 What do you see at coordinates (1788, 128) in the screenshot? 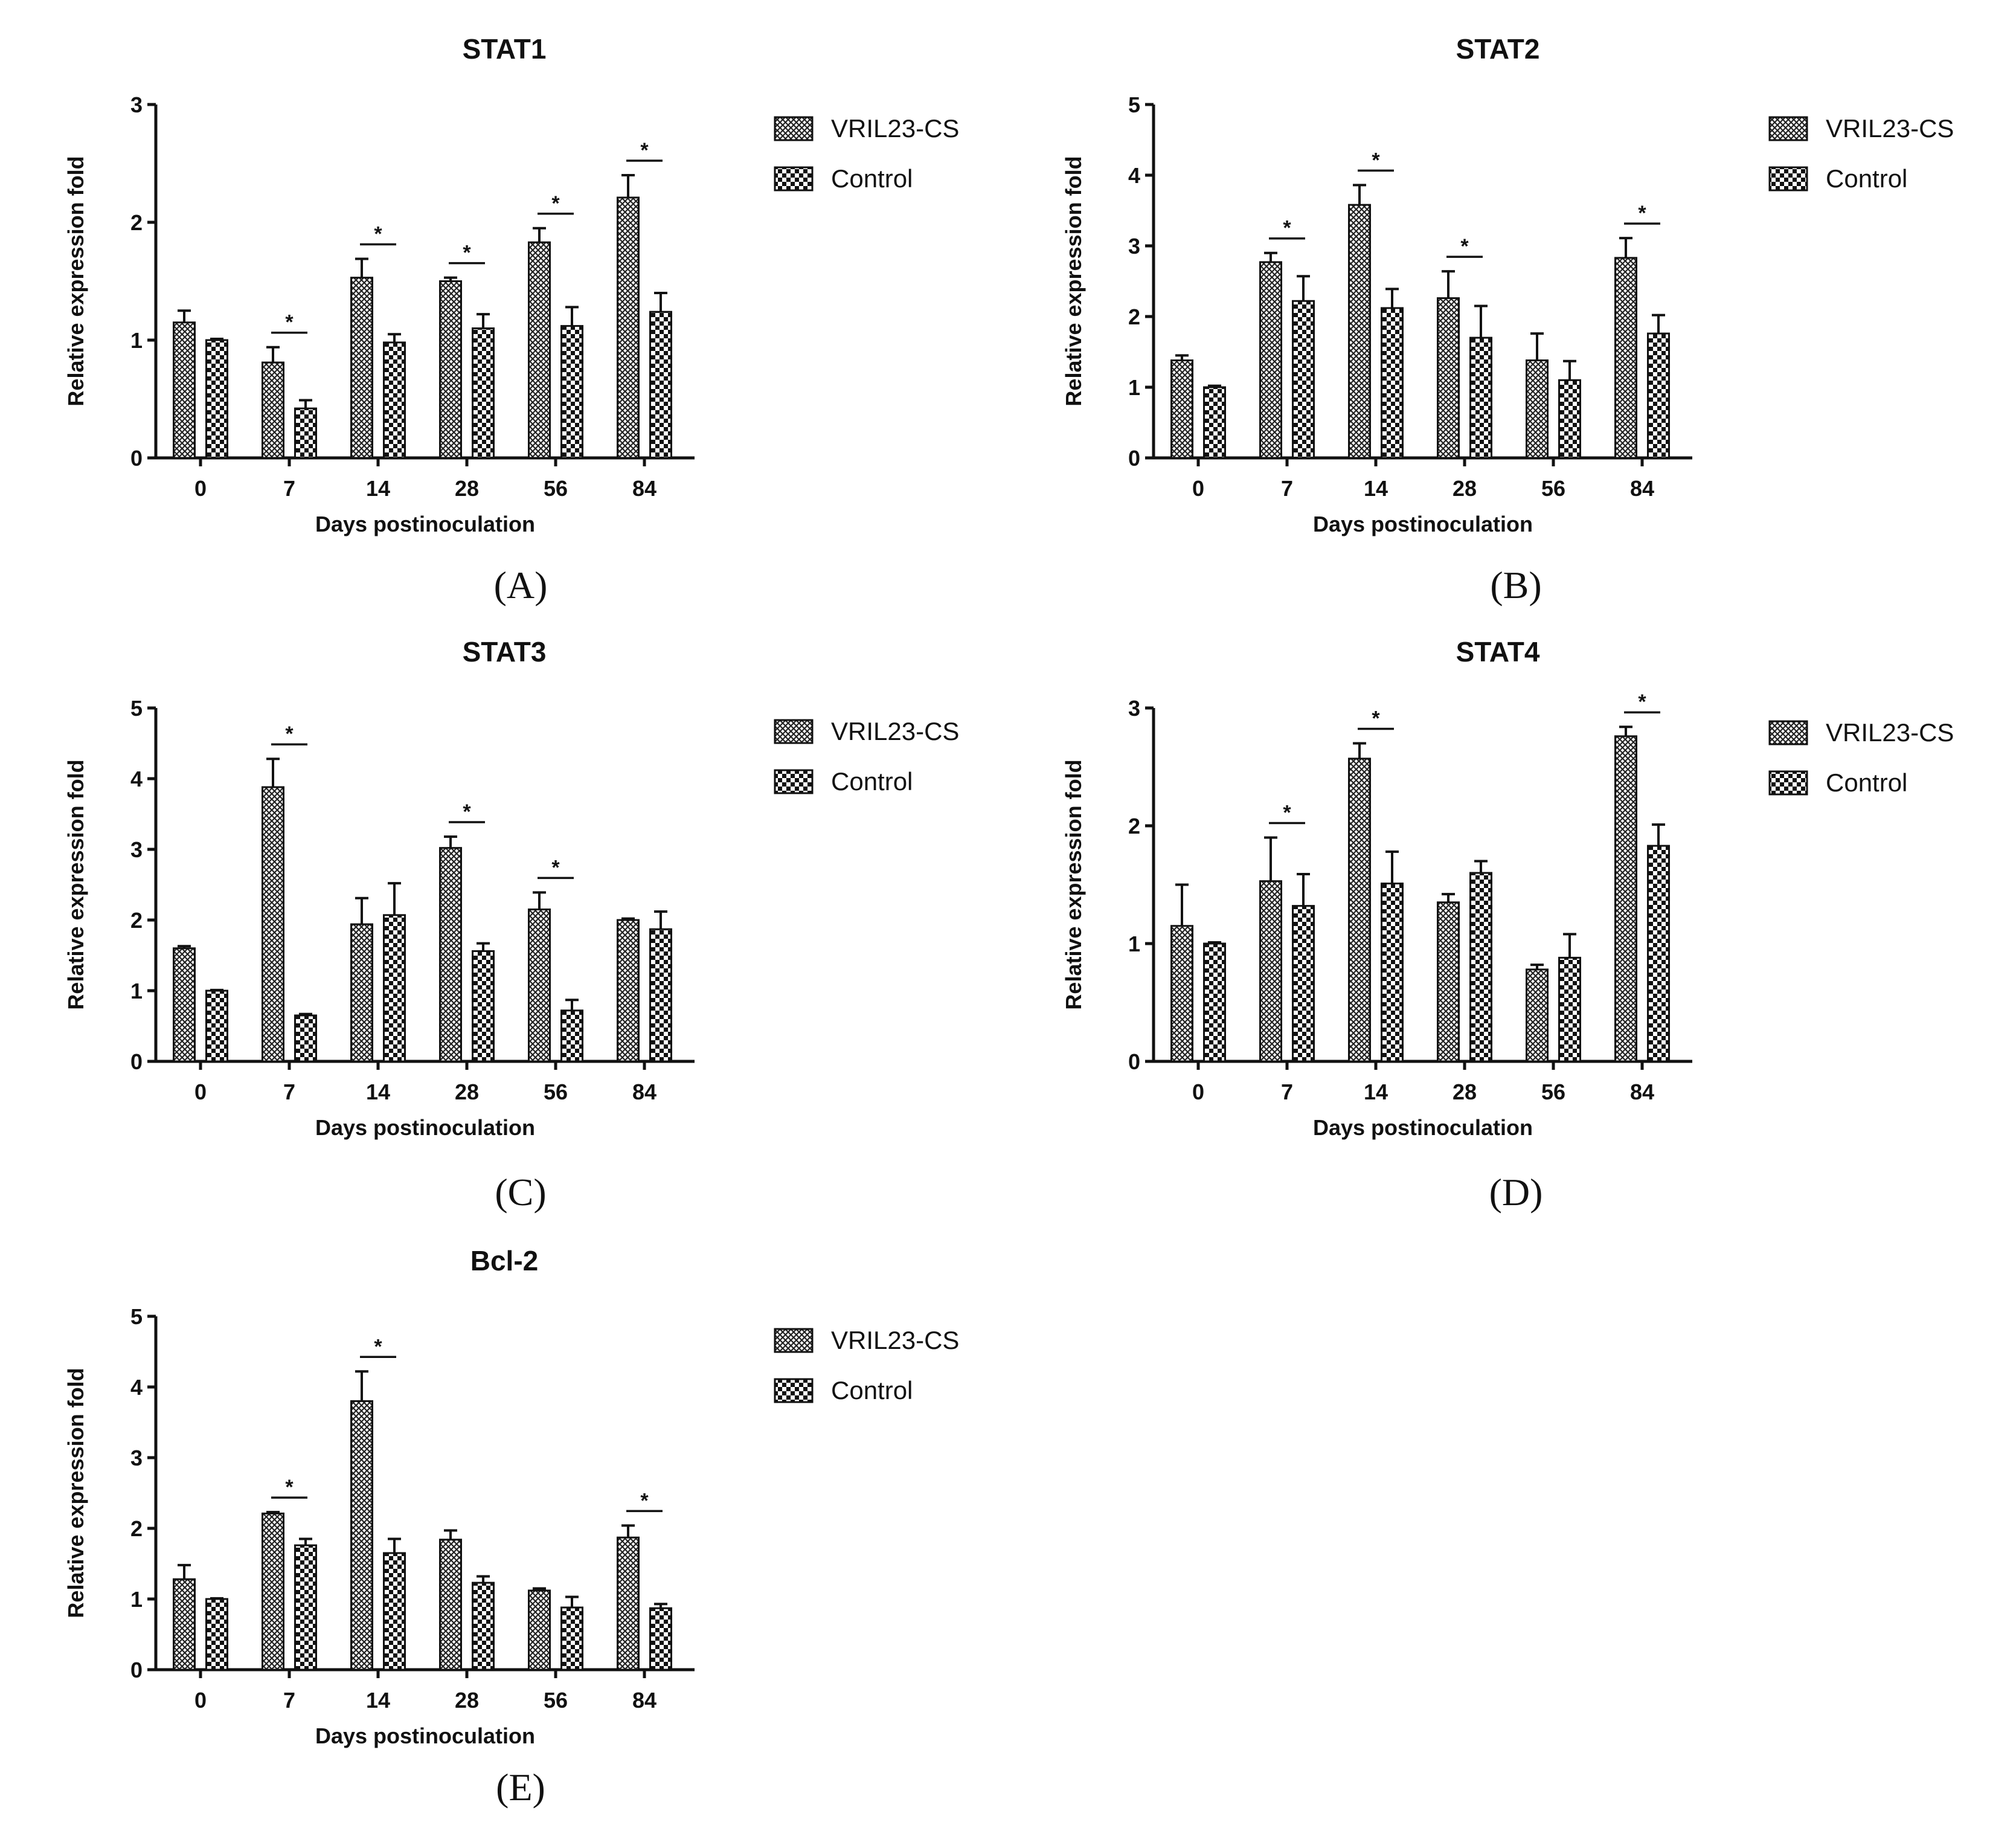
I see `legend-swatch-vril23-cs` at bounding box center [1788, 128].